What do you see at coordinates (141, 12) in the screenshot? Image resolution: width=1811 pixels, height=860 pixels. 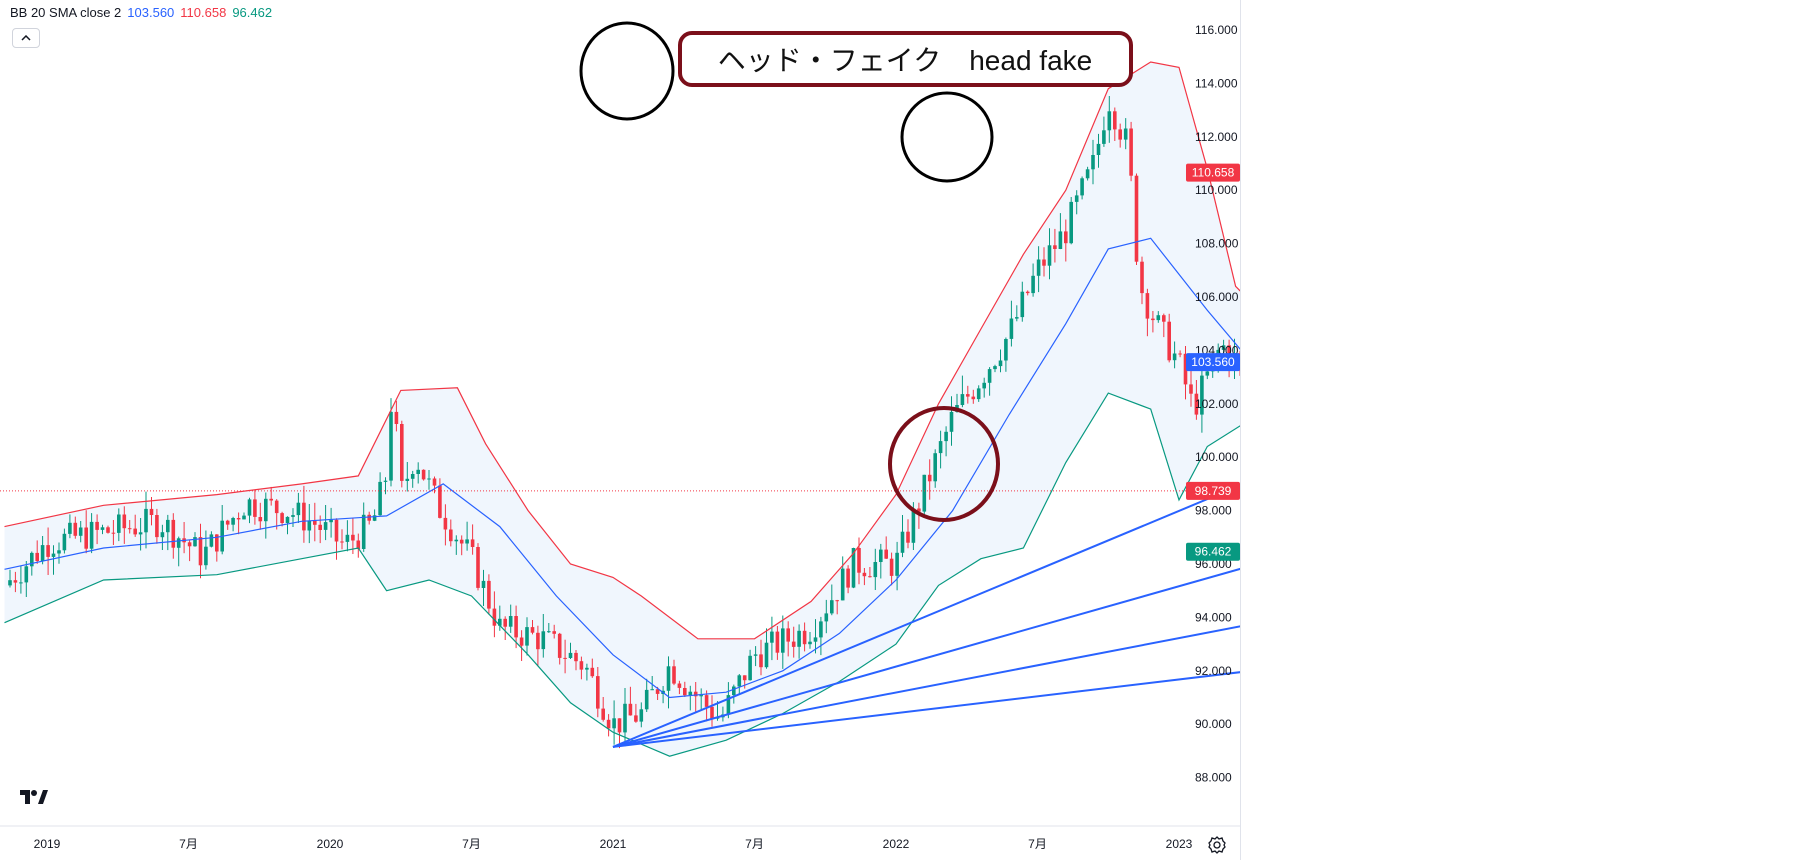 I see `indicator-legend: BB 20 SMA close 2 103.560 110.658 96.462` at bounding box center [141, 12].